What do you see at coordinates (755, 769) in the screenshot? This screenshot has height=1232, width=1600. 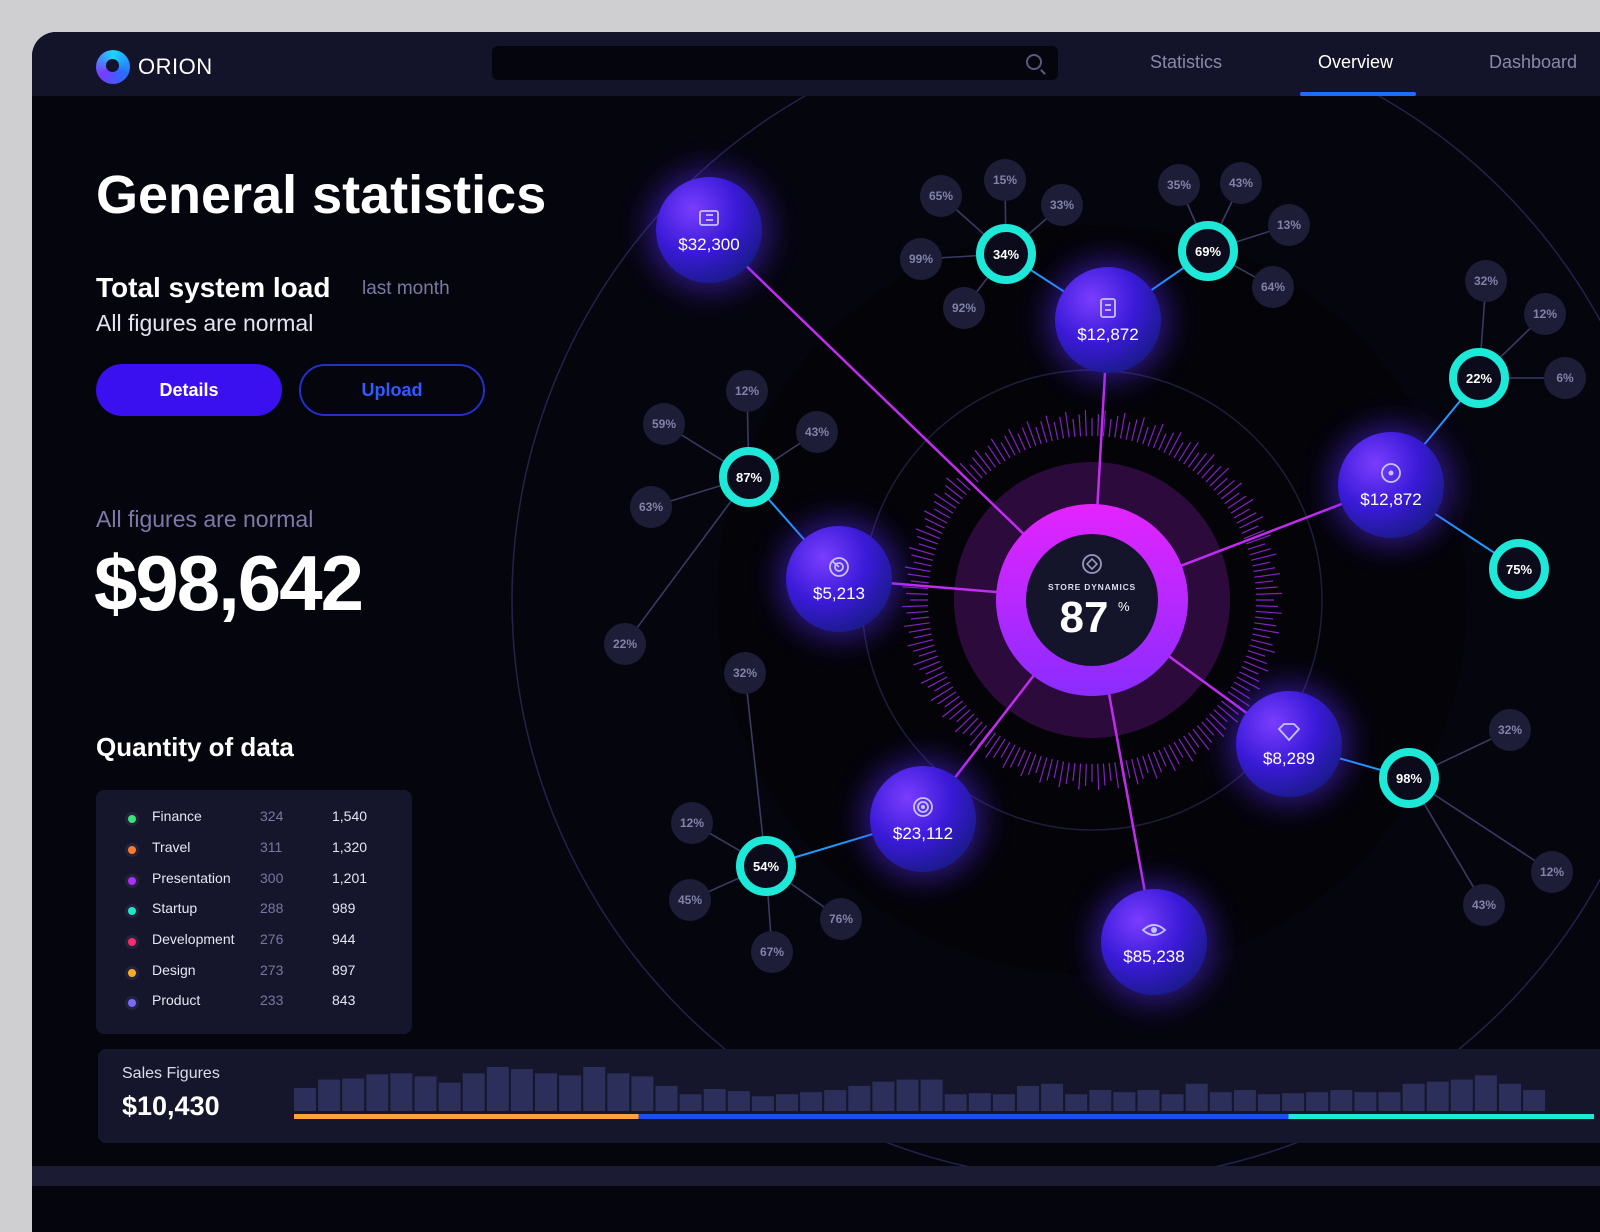 I see `leaf-connector` at bounding box center [755, 769].